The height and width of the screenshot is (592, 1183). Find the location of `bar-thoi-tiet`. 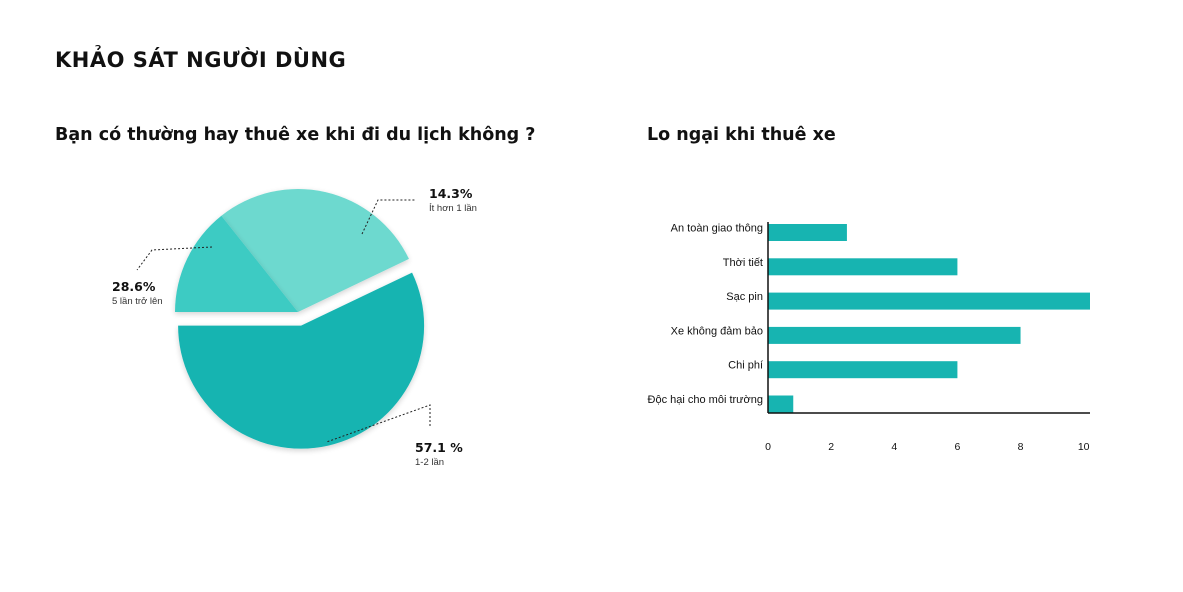

bar-thoi-tiet is located at coordinates (863, 267).